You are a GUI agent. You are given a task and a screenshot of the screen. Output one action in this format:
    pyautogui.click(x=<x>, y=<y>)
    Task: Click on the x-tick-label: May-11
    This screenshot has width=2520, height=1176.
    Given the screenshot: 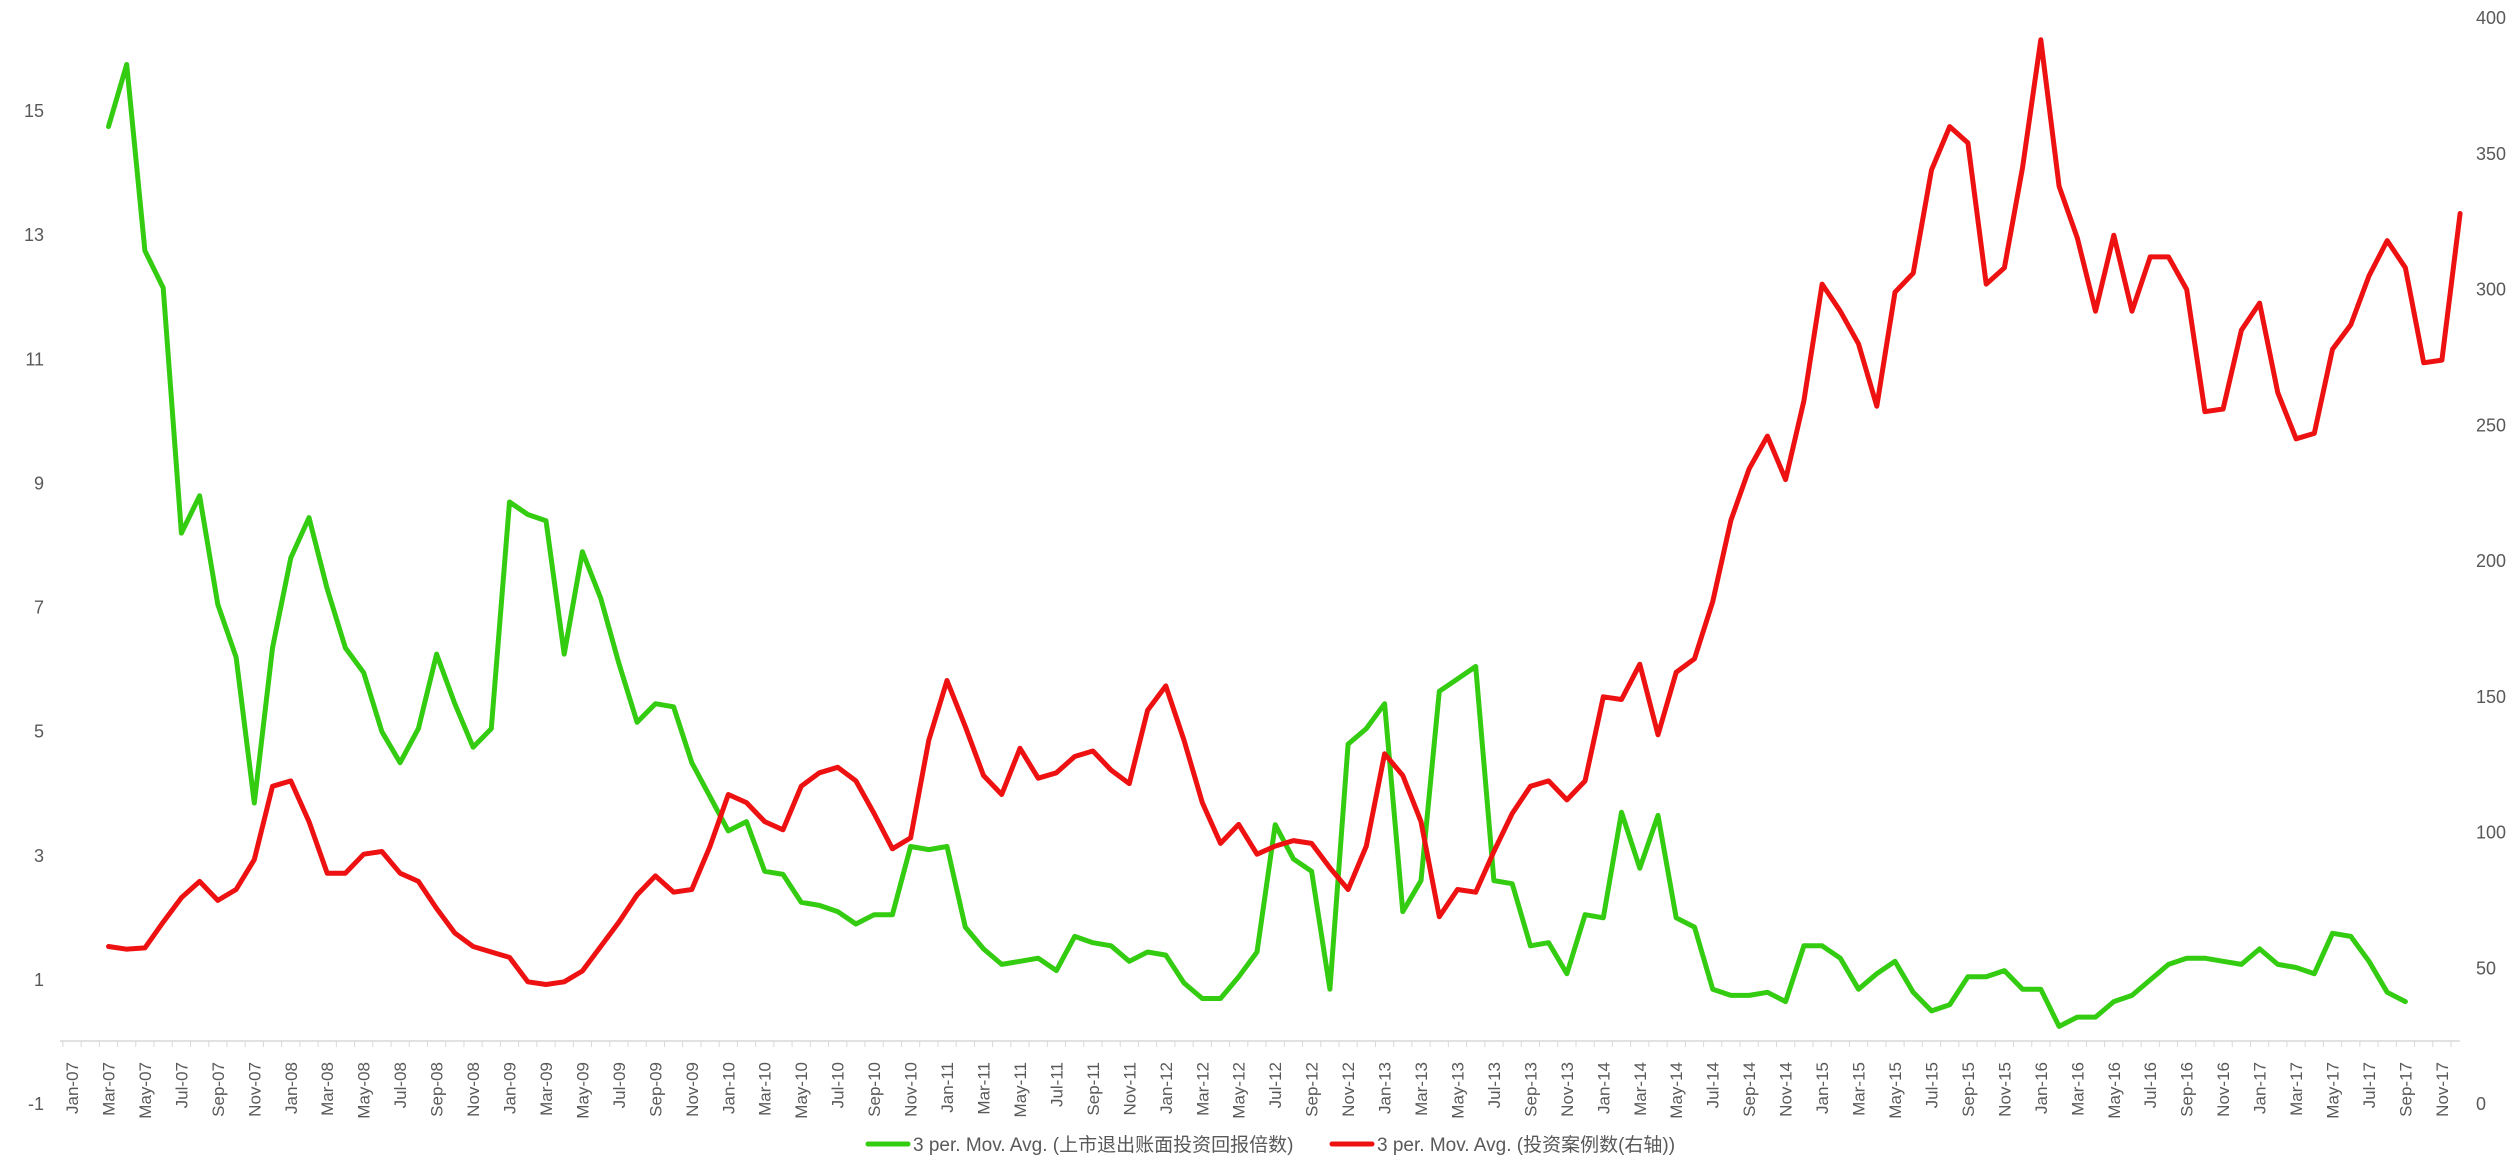 What is the action you would take?
    pyautogui.click(x=1020, y=1089)
    